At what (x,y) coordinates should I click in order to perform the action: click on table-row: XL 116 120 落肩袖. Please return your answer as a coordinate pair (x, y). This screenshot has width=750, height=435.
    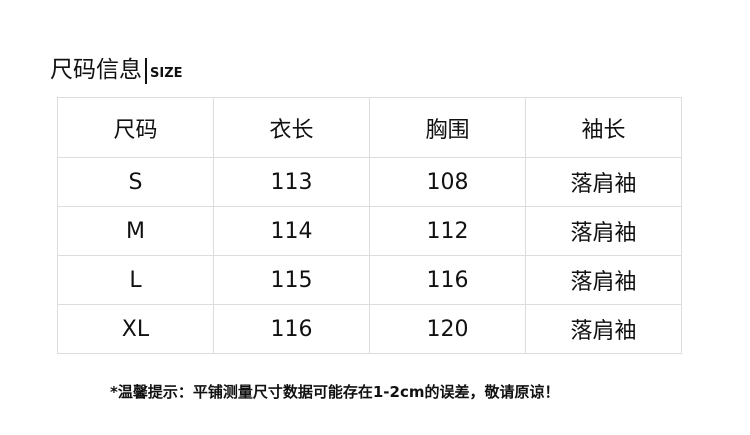
    Looking at the image, I should click on (369, 329).